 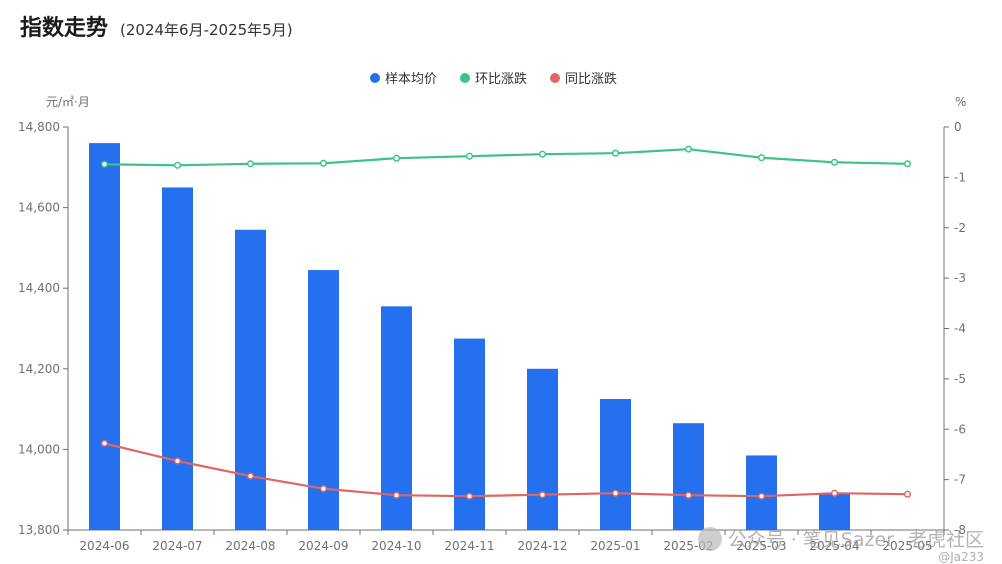 What do you see at coordinates (39, 208) in the screenshot?
I see `left-axis-tick-label: 14,600` at bounding box center [39, 208].